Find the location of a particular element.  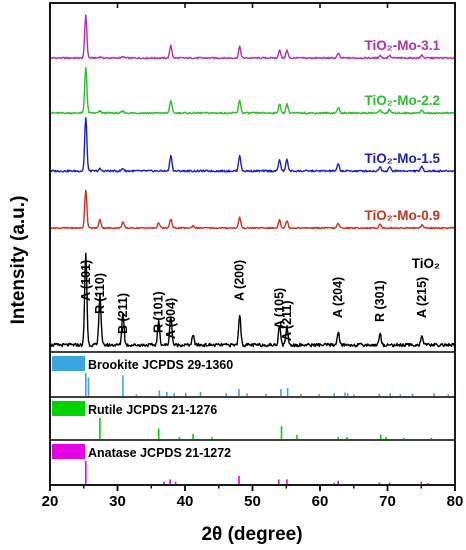

x-tick-label: 70 is located at coordinates (387, 501).